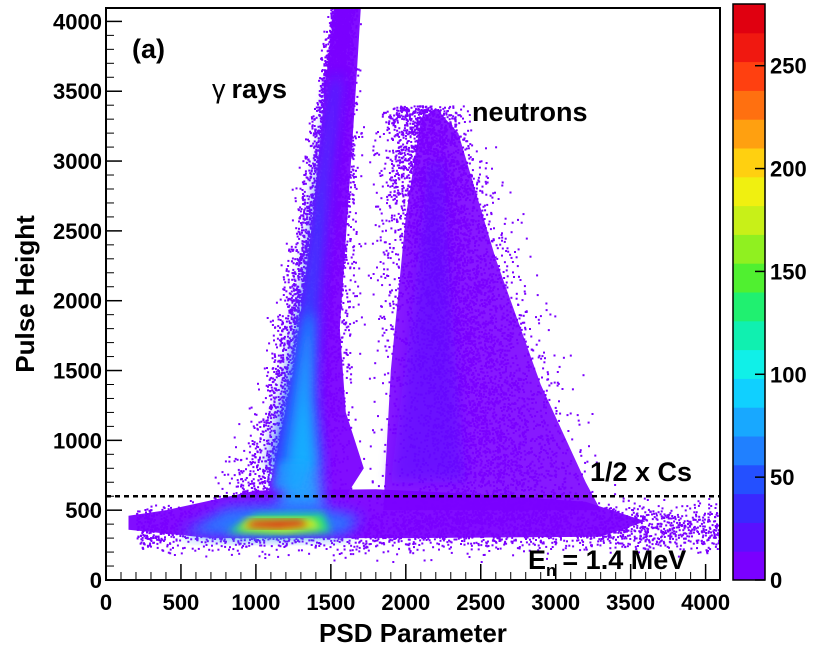 Image resolution: width=815 pixels, height=654 pixels. Describe the element at coordinates (77, 231) in the screenshot. I see `y-tick-label: 2500` at that location.